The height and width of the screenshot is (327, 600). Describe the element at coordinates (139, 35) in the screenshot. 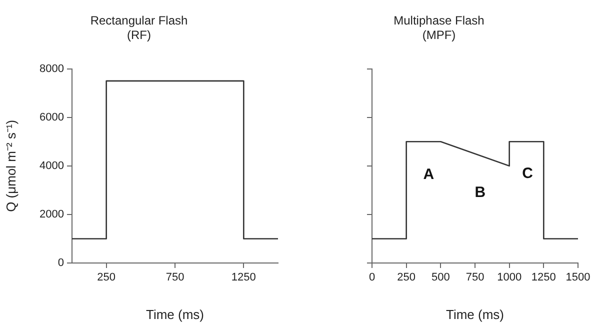

I see `chart-subtitle: (RF)` at that location.